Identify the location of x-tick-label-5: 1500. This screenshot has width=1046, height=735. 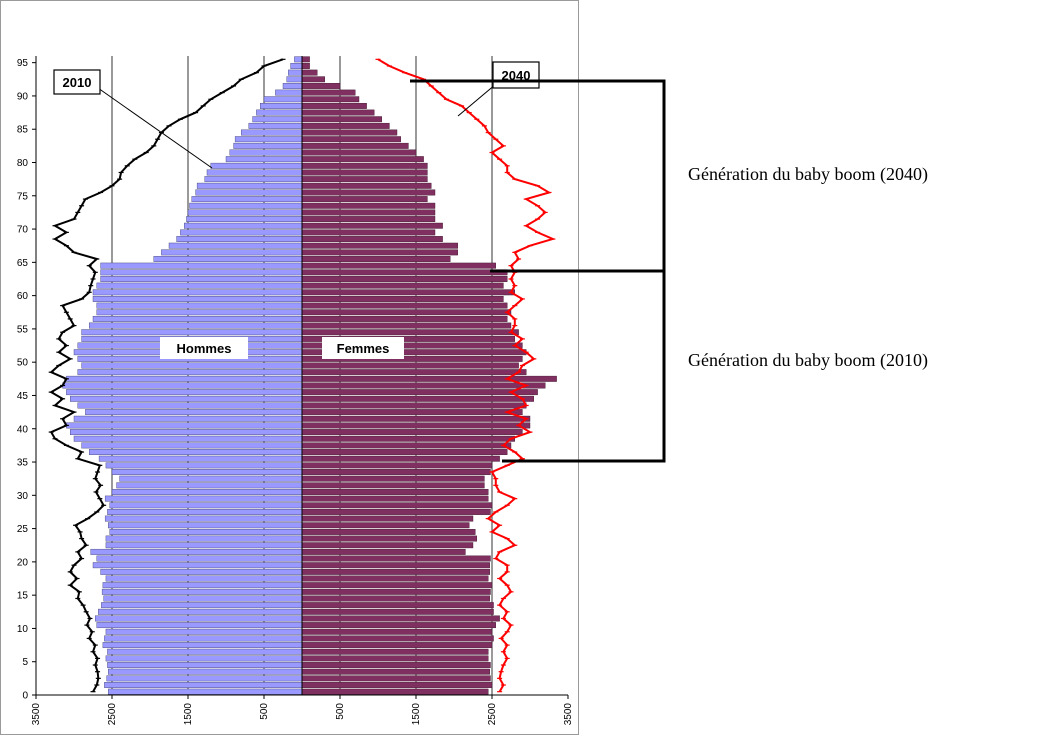
(416, 714).